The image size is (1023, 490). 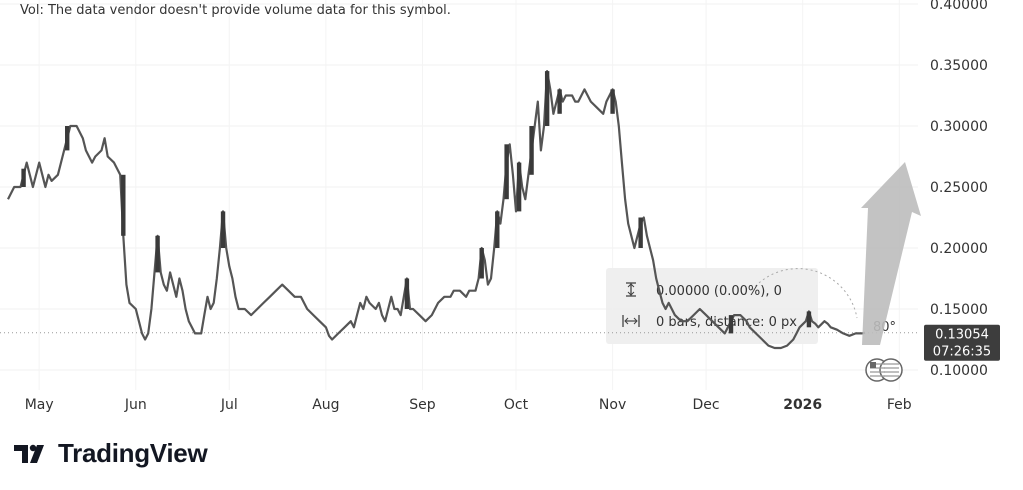 What do you see at coordinates (29, 453) in the screenshot?
I see `tradingview-logo-icon` at bounding box center [29, 453].